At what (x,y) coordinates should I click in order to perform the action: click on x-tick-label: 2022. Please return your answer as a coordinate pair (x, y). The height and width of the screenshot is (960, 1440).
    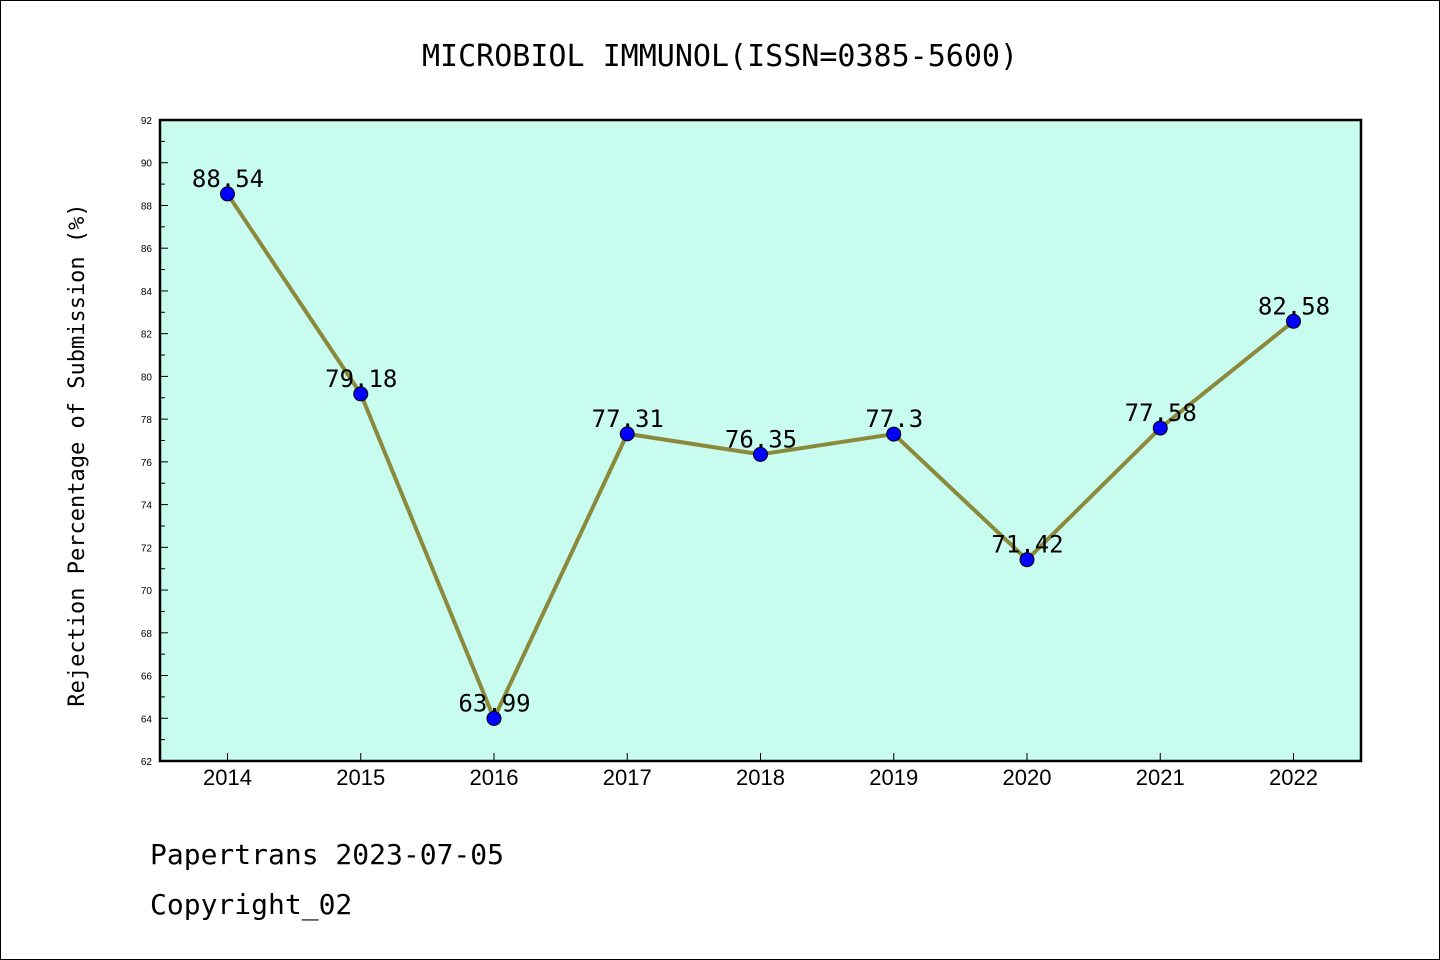
    Looking at the image, I should click on (1293, 777).